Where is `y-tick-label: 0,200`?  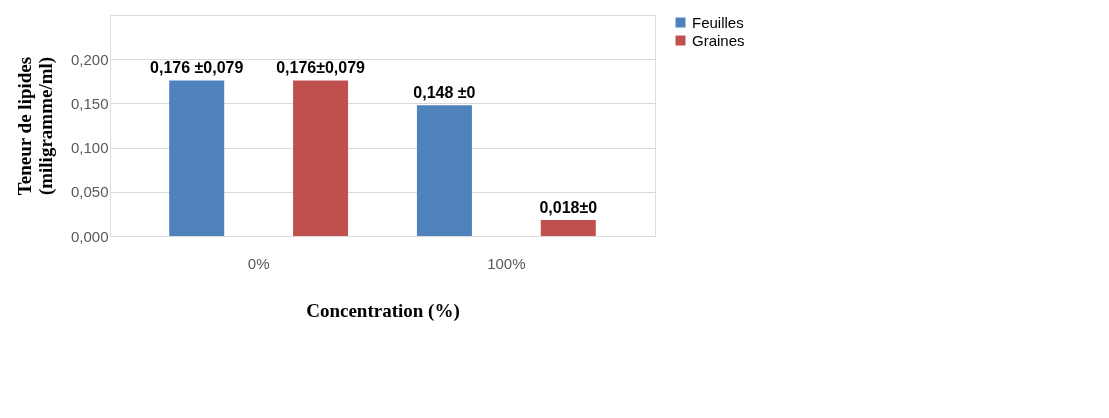 y-tick-label: 0,200 is located at coordinates (89, 59).